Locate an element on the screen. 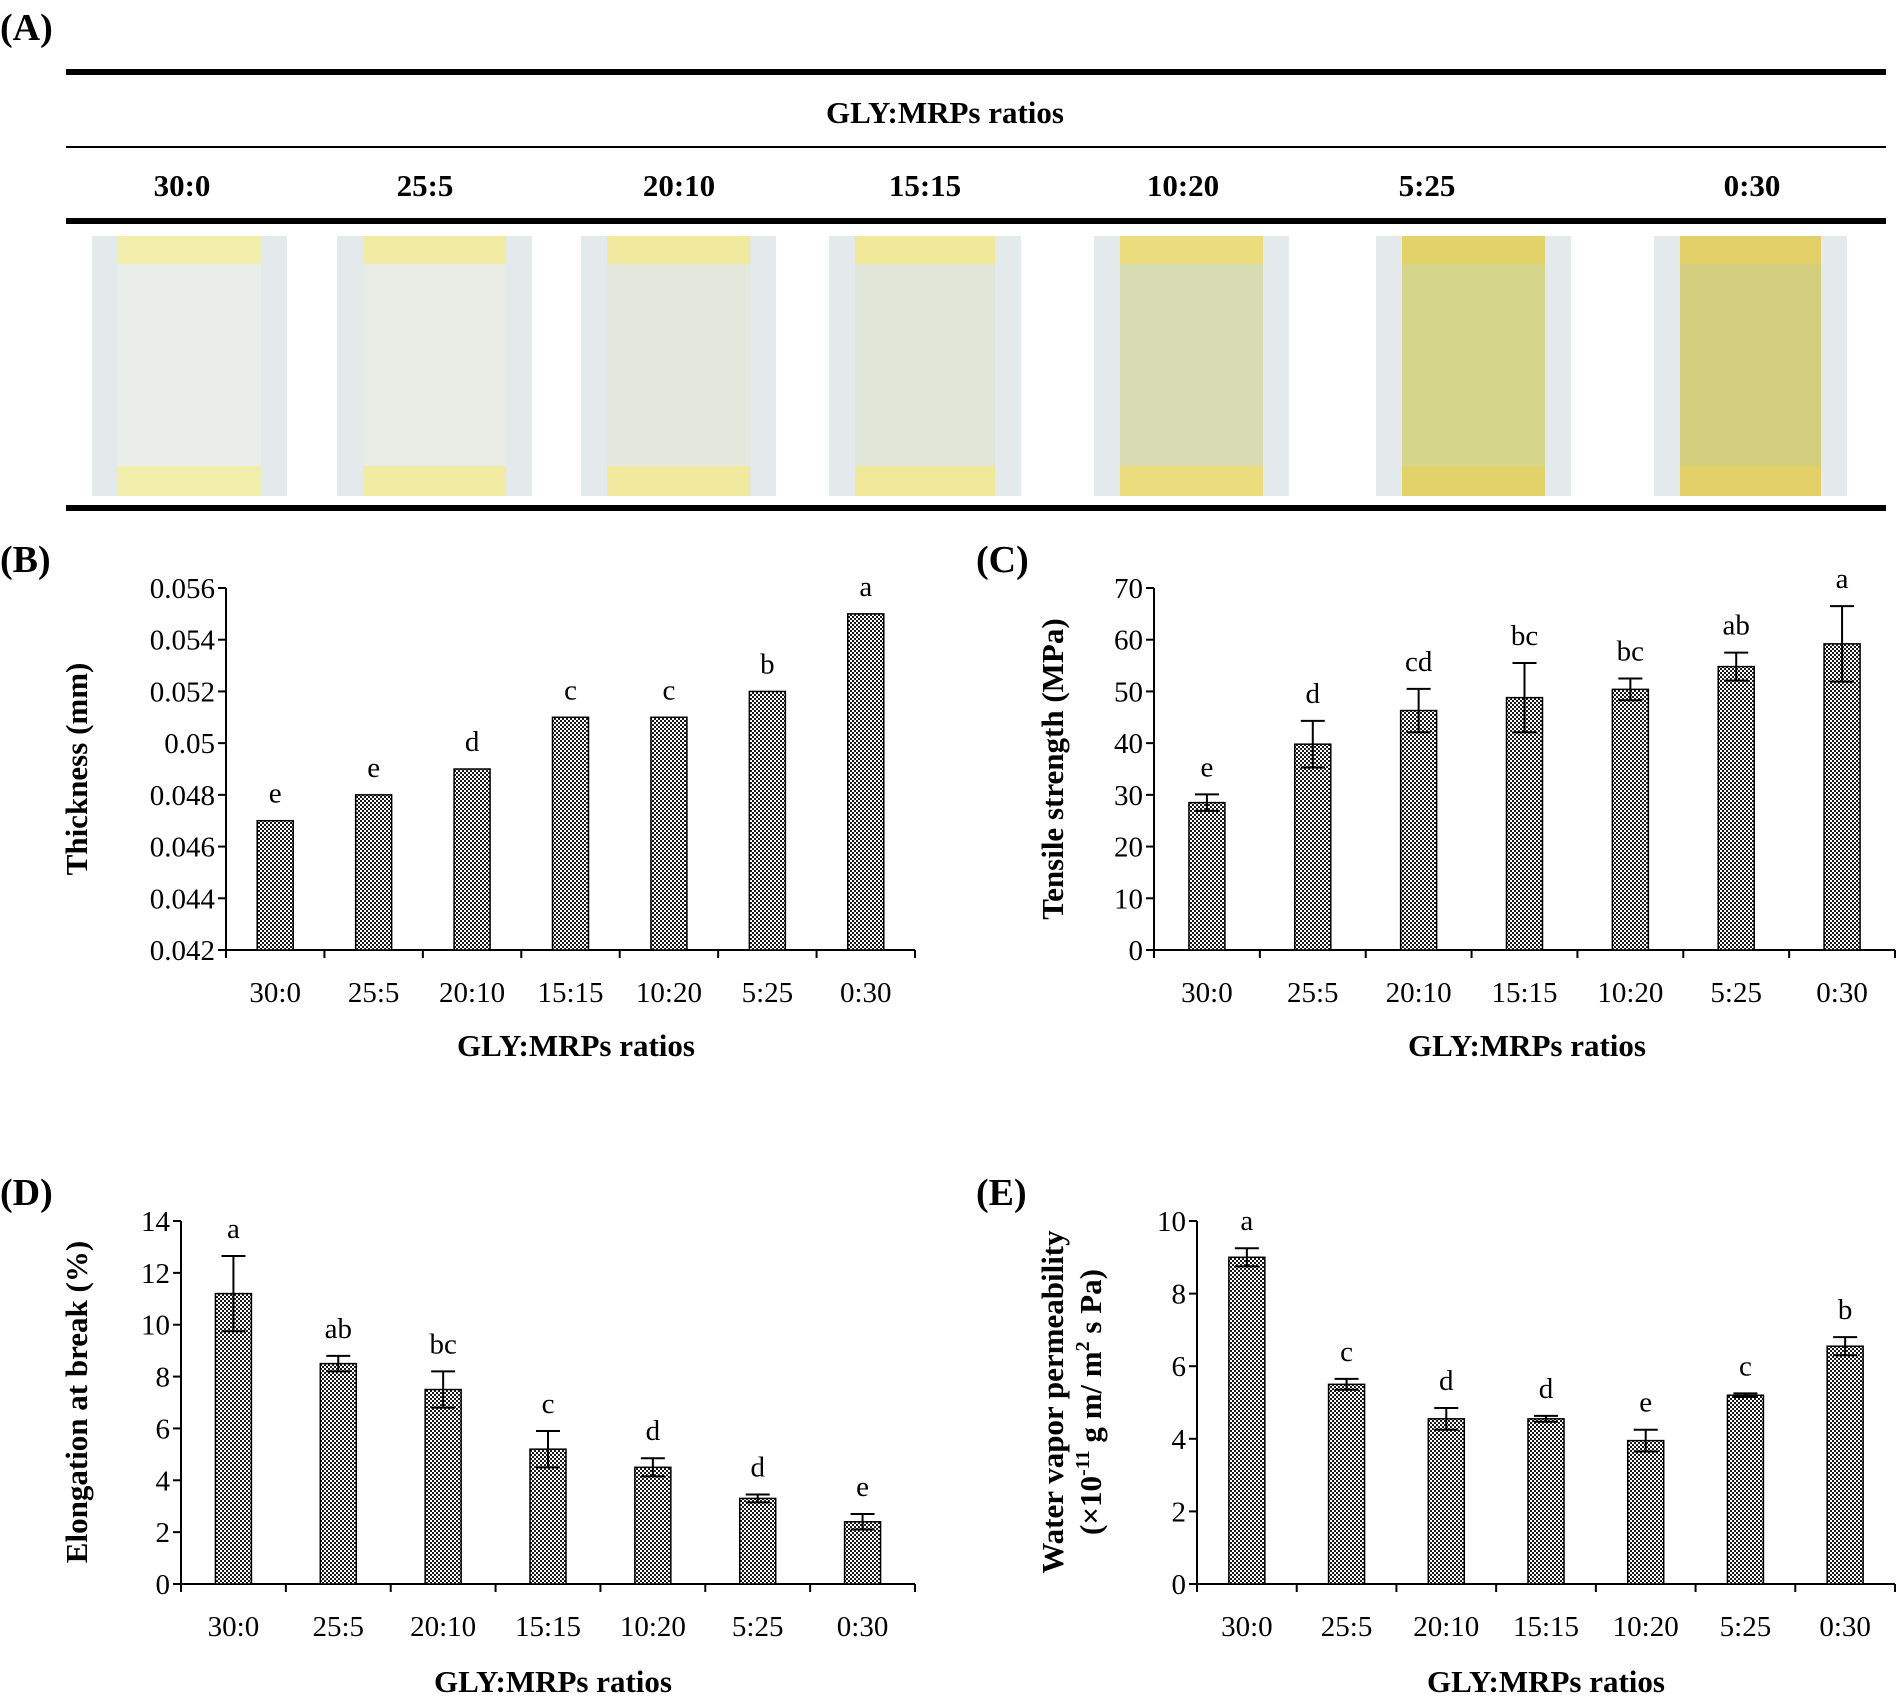 The width and height of the screenshot is (1902, 1698). y-tick-label: 0.042 is located at coordinates (182, 951).